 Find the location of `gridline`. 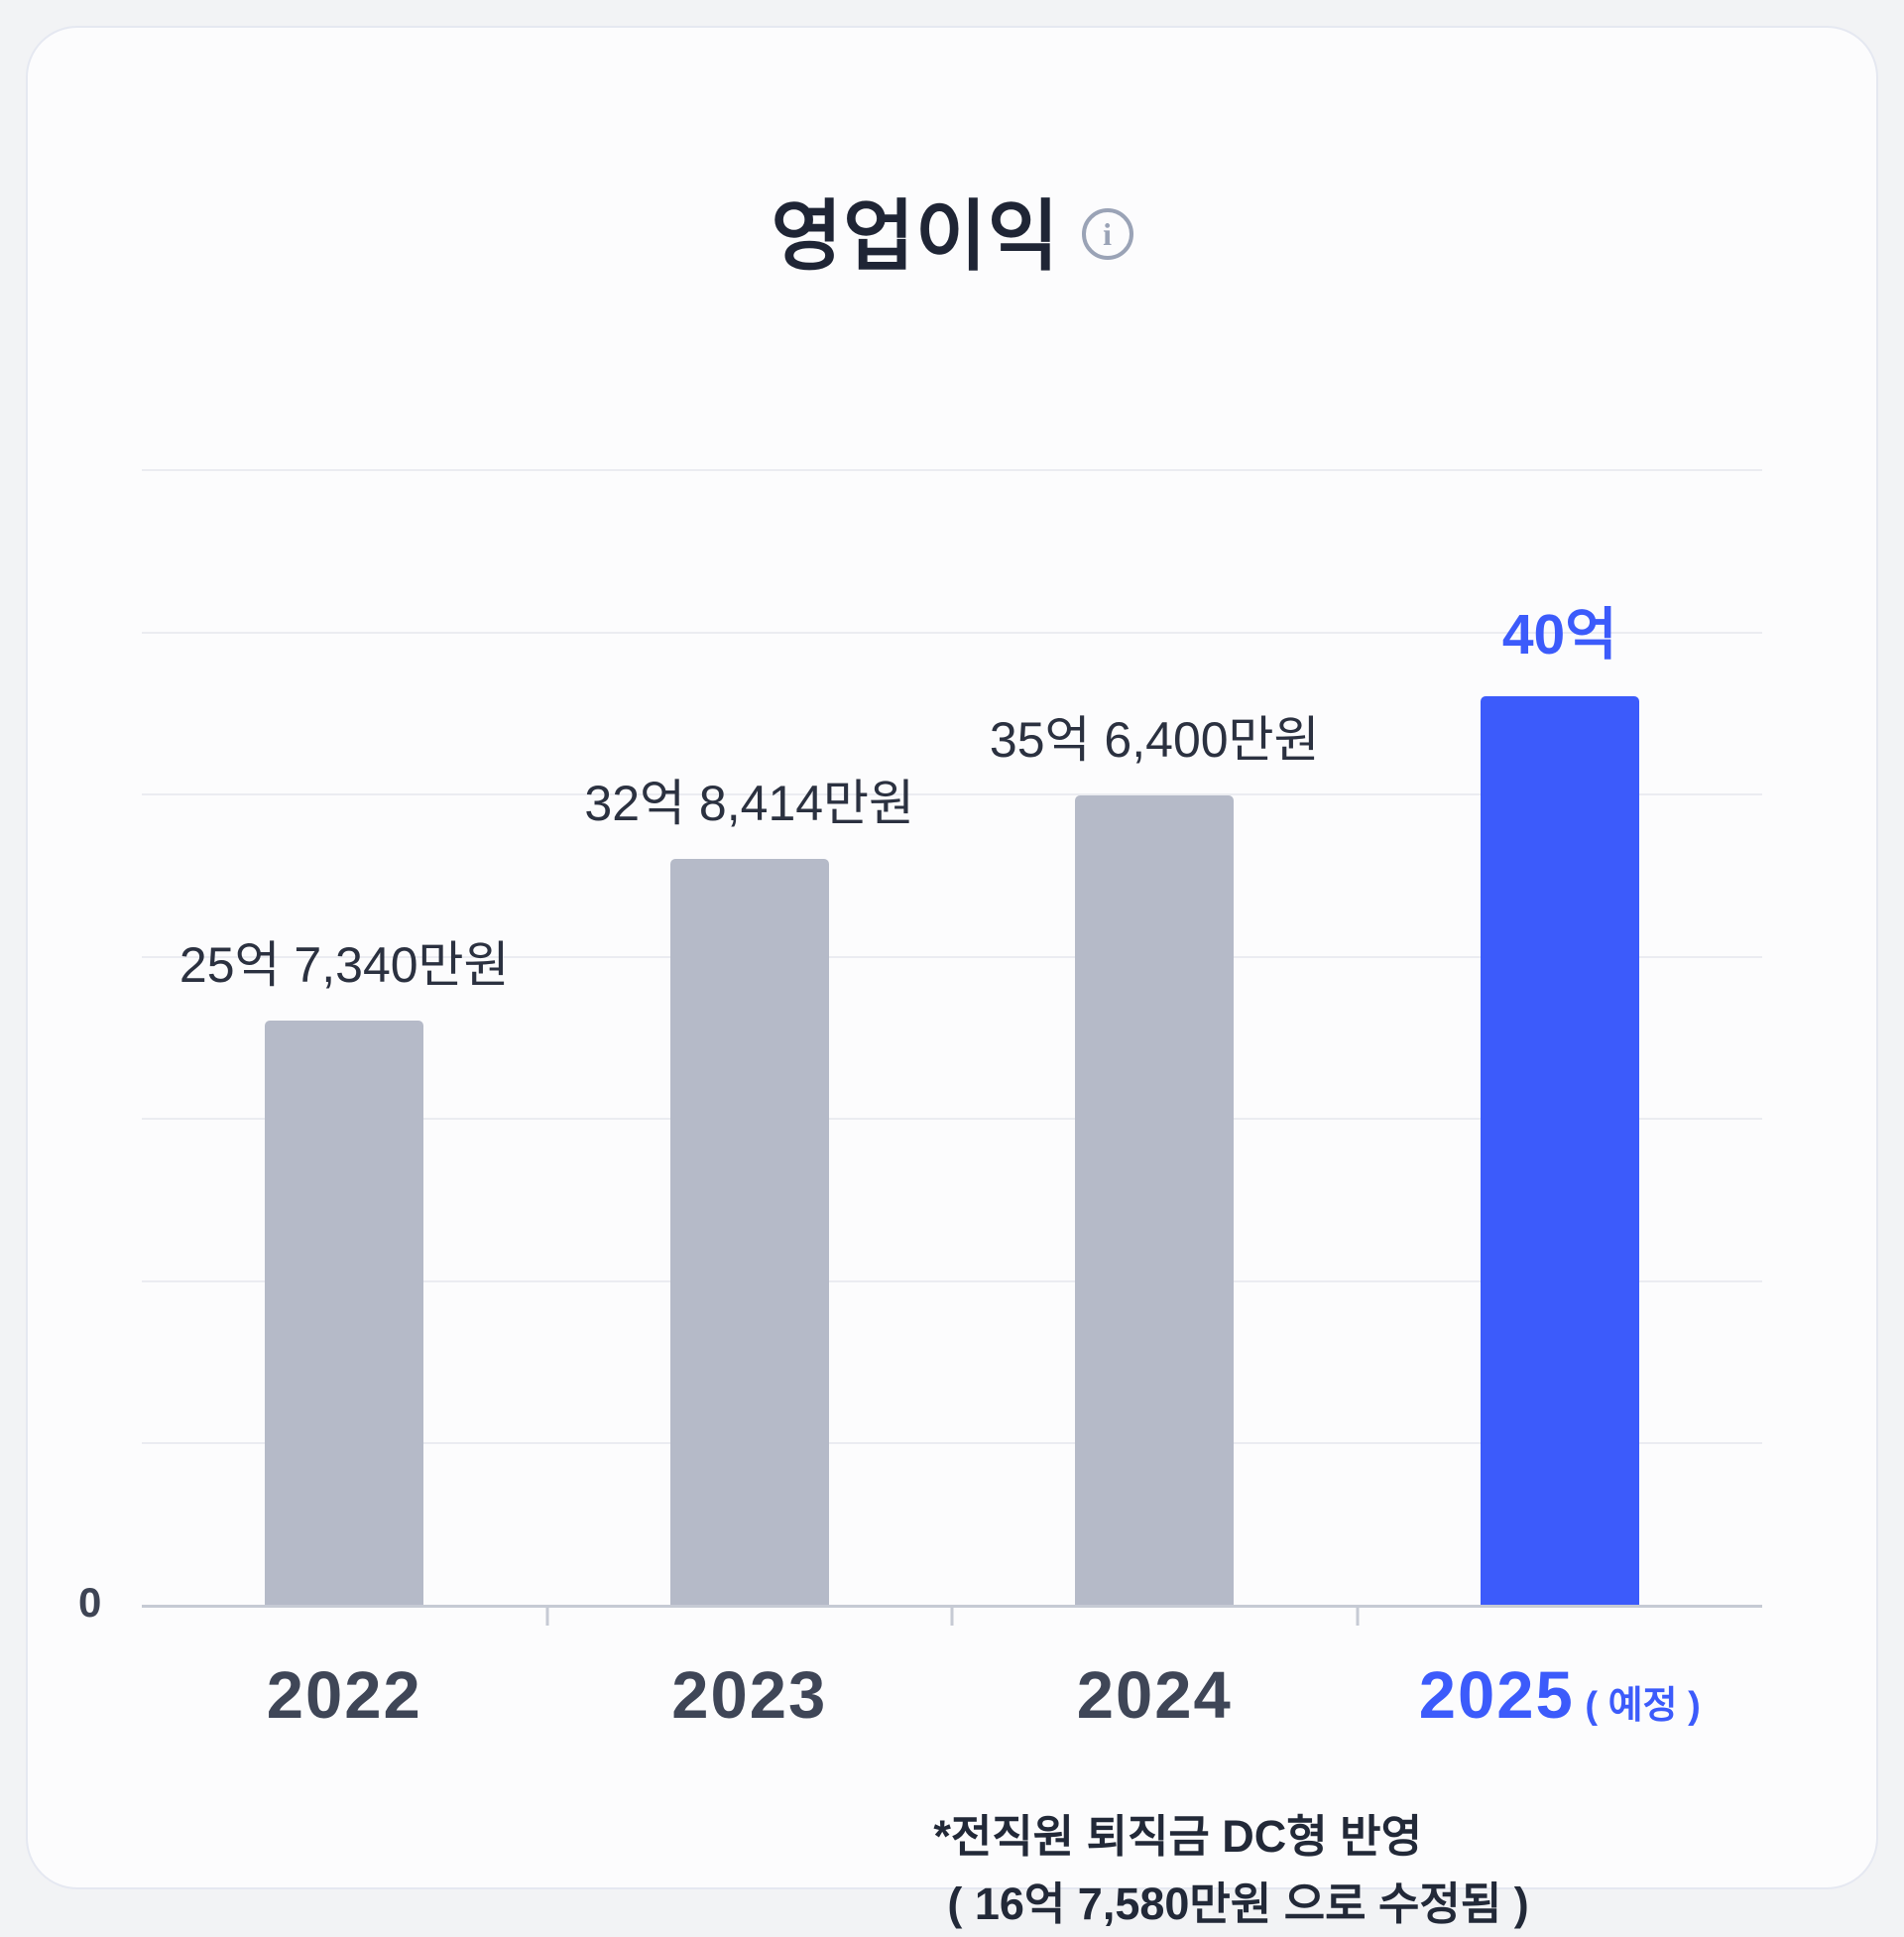

gridline is located at coordinates (952, 470).